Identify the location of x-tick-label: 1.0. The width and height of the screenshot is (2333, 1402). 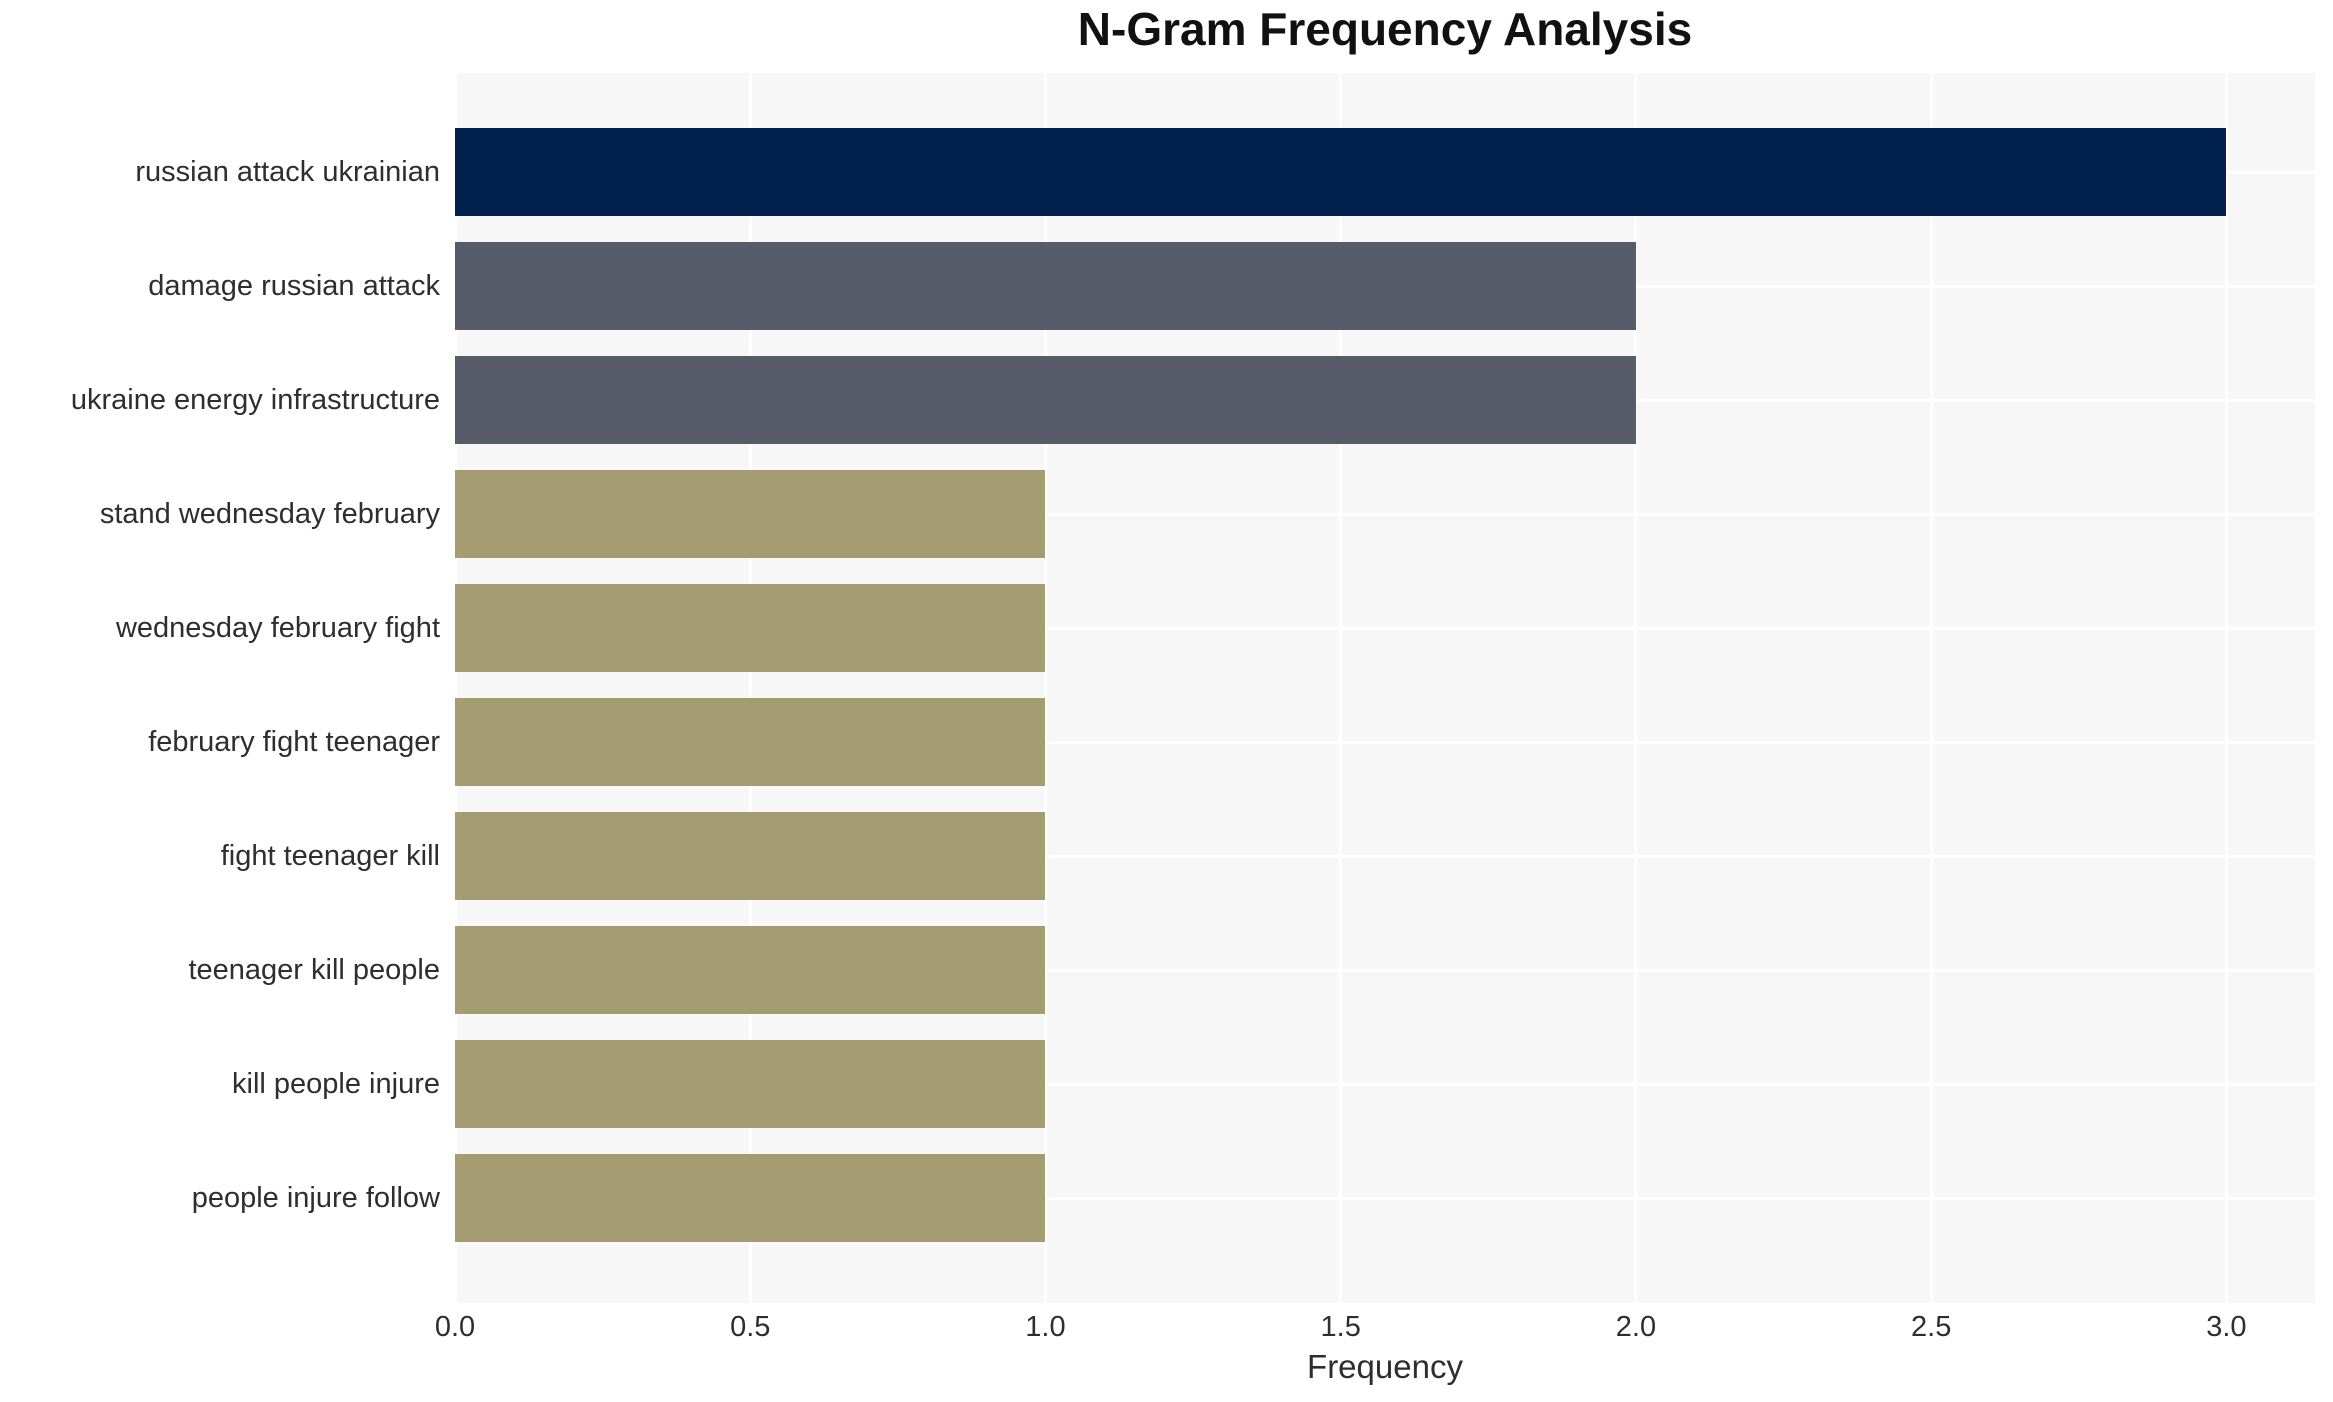
(1045, 1327).